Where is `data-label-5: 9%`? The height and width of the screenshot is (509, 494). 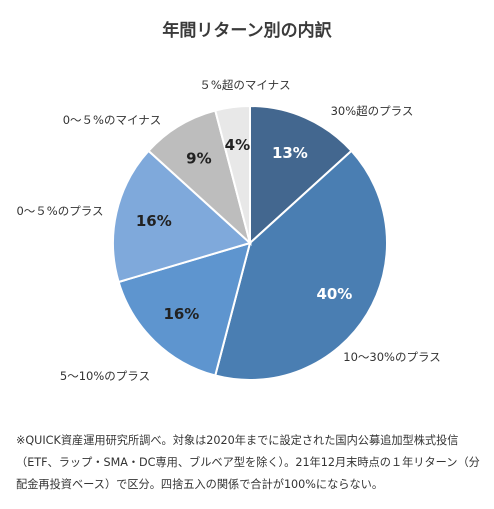 data-label-5: 9% is located at coordinates (198, 159).